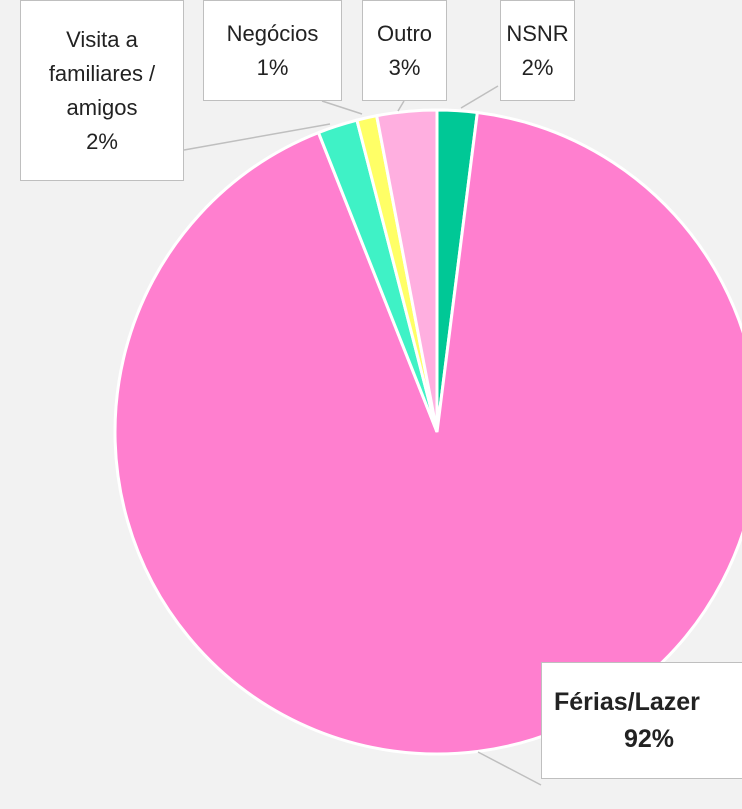  Describe the element at coordinates (404, 33) in the screenshot. I see `label-category: Outro` at that location.